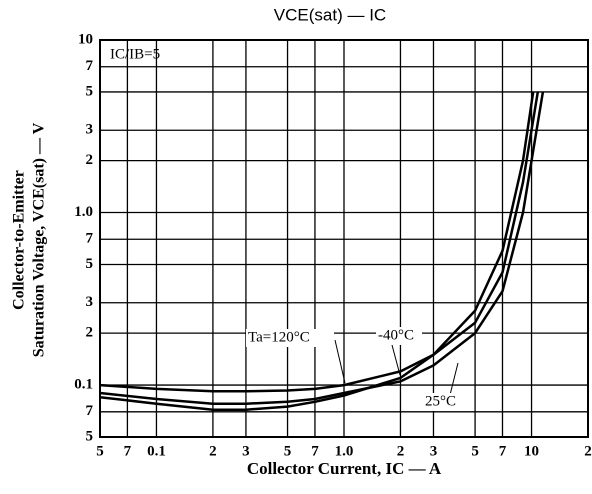  I want to click on y-axis-label: Collector-to-Emitter, so click(19, 240).